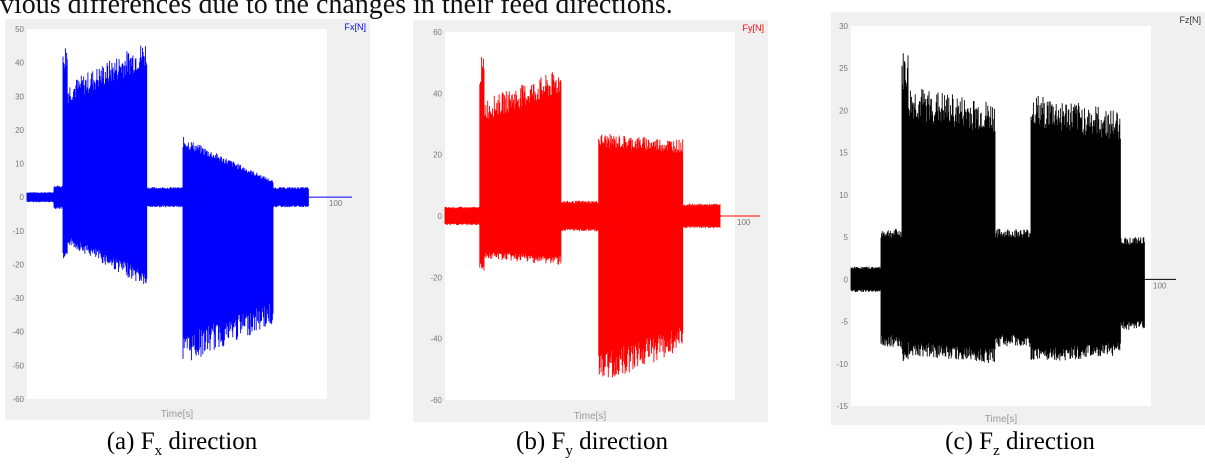  I want to click on y-tick-label: 60, so click(437, 32).